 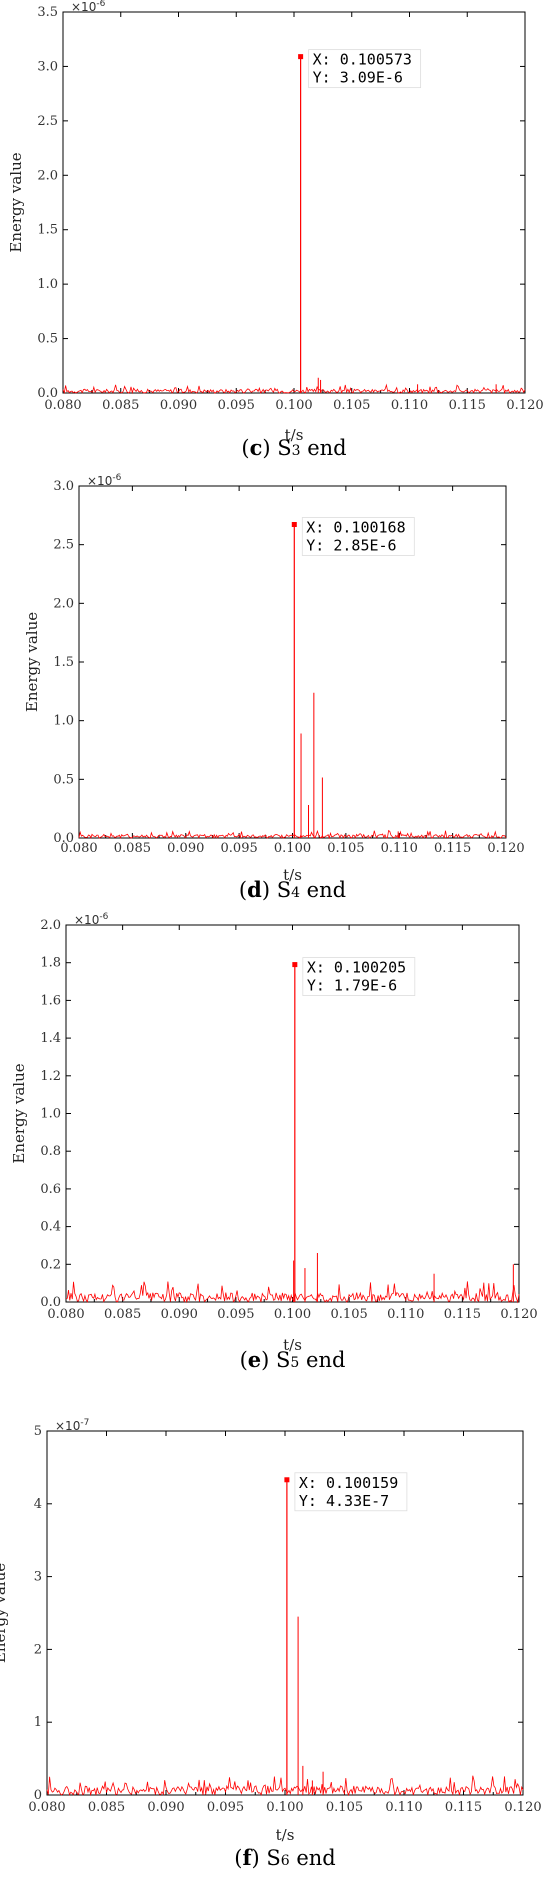 I want to click on data-tip-y: Y: 4.33E-7, so click(x=344, y=1501).